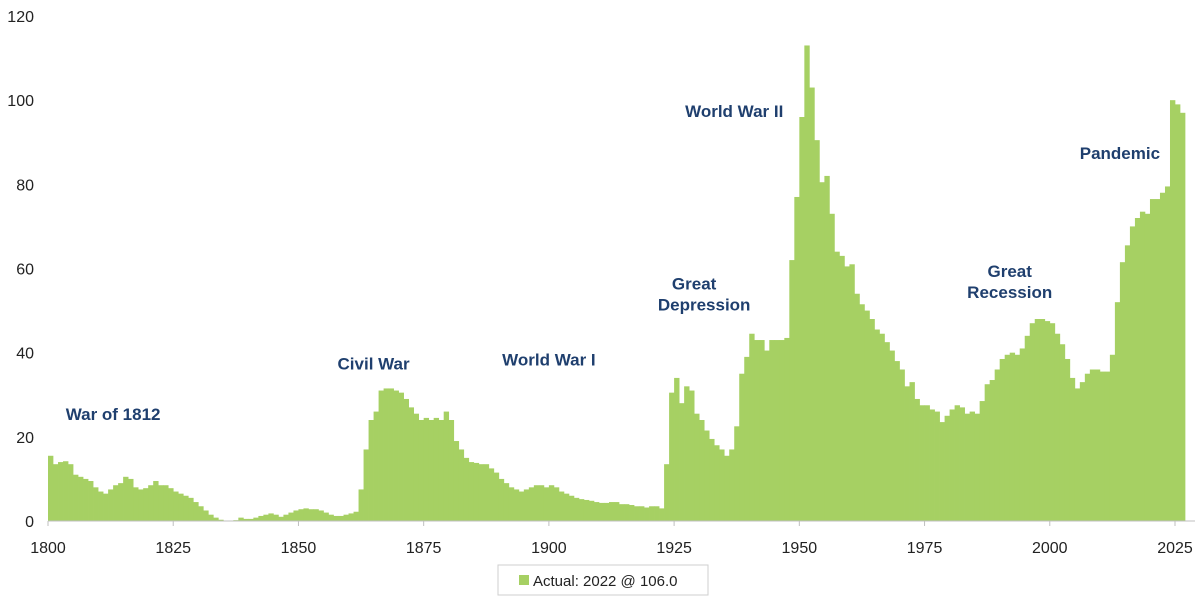 Image resolution: width=1200 pixels, height=600 pixels. What do you see at coordinates (601, 511) in the screenshot?
I see `bar-1910` at bounding box center [601, 511].